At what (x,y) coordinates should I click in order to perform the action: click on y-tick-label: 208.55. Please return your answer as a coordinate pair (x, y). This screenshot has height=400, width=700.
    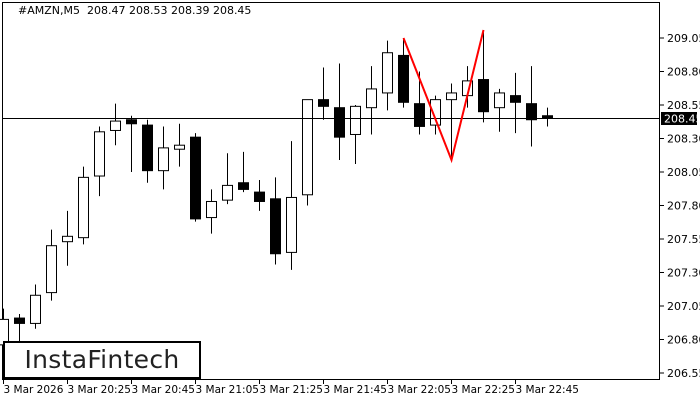
    Looking at the image, I should click on (683, 105).